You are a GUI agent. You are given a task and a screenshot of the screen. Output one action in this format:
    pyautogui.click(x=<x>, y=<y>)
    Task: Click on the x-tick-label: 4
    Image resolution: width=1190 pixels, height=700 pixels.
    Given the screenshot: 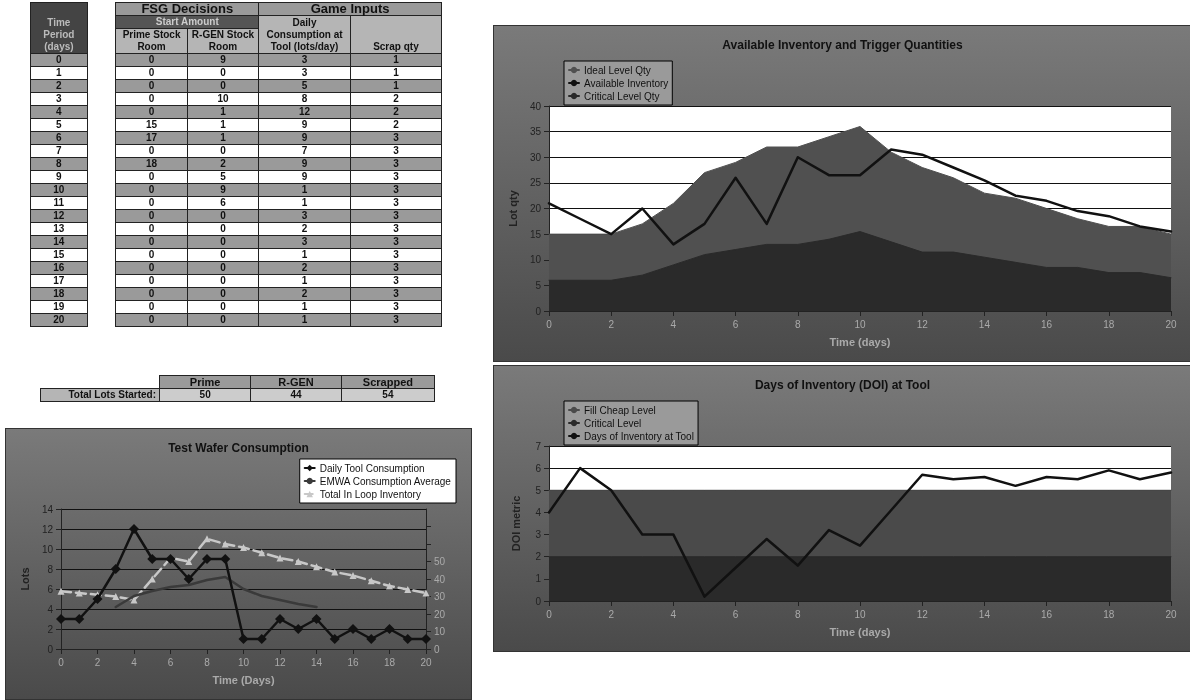 What is the action you would take?
    pyautogui.click(x=673, y=324)
    